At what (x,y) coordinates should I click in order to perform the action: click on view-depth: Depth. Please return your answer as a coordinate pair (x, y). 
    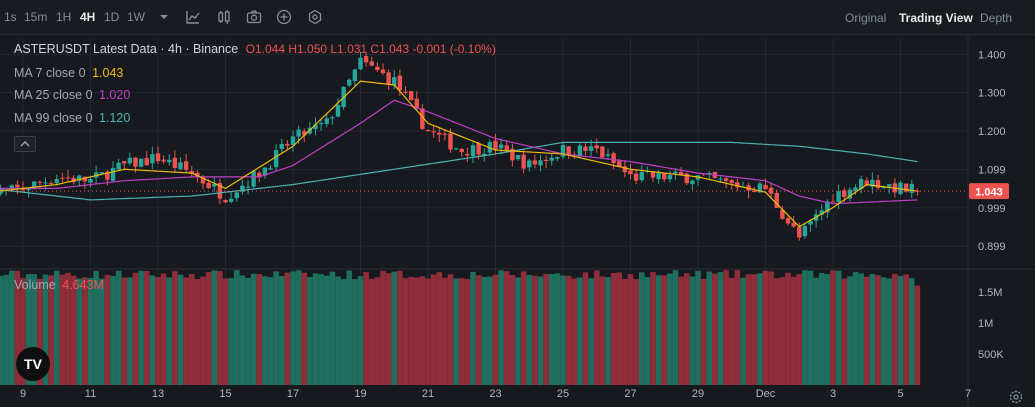
    Looking at the image, I should click on (996, 18).